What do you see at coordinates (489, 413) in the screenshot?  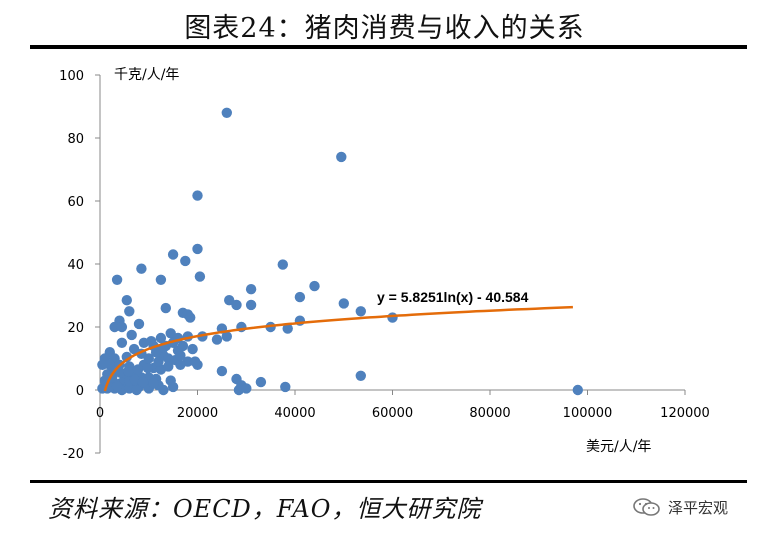 I see `x-tick-label: 80000` at bounding box center [489, 413].